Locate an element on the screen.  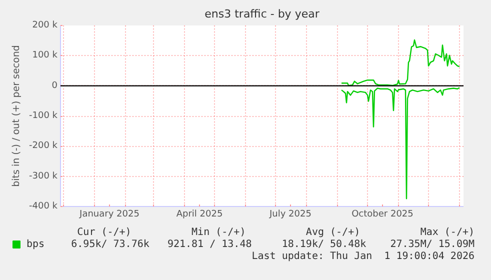
y-tick-label: -100 k is located at coordinates (43, 116).